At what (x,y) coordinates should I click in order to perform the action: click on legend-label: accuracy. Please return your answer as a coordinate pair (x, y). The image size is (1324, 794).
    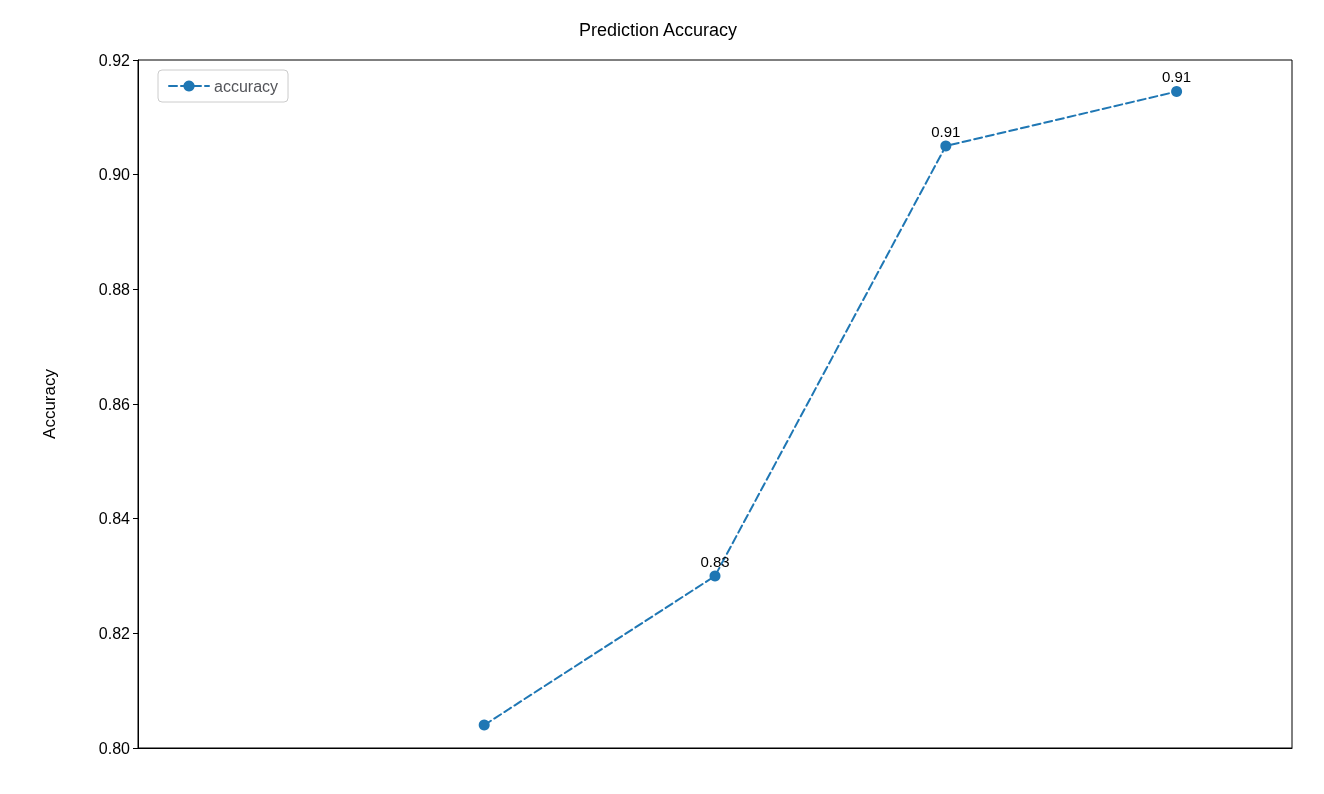
    Looking at the image, I should click on (246, 86).